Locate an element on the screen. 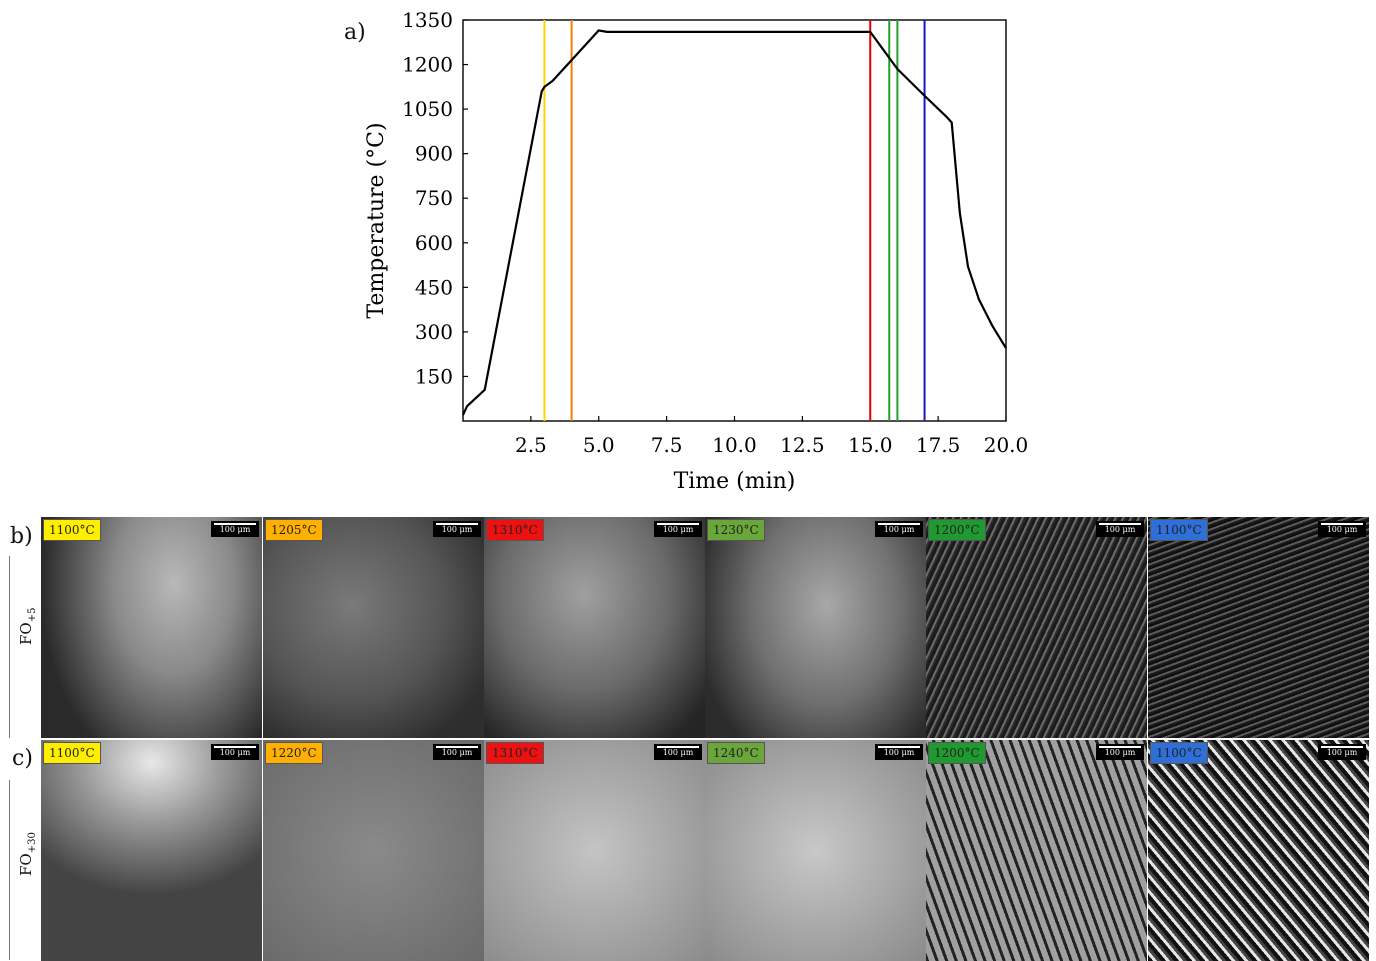 The image size is (1376, 961). x-tick-label: 15.0 is located at coordinates (870, 445).